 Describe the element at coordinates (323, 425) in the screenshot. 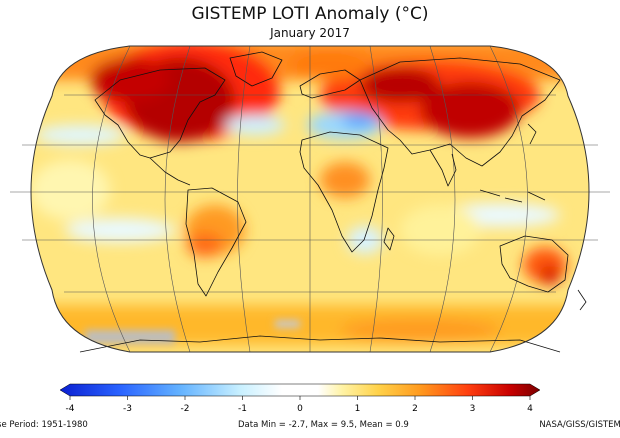

I see `data-stats-label: Data Min = -2.7, Max = 9.5, Mean = 0.9` at that location.